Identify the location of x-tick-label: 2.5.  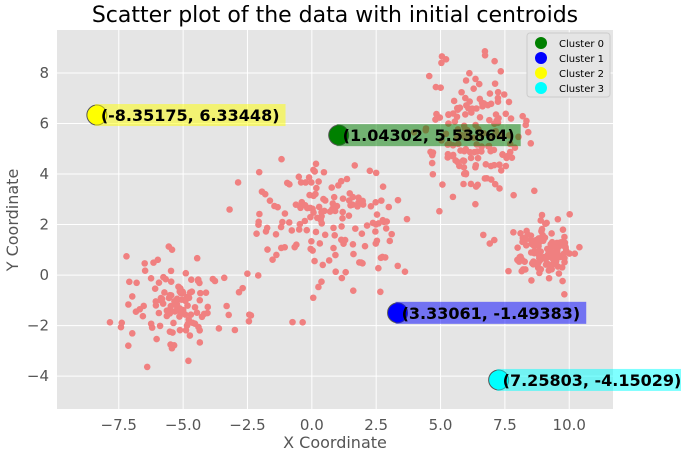
(376, 425).